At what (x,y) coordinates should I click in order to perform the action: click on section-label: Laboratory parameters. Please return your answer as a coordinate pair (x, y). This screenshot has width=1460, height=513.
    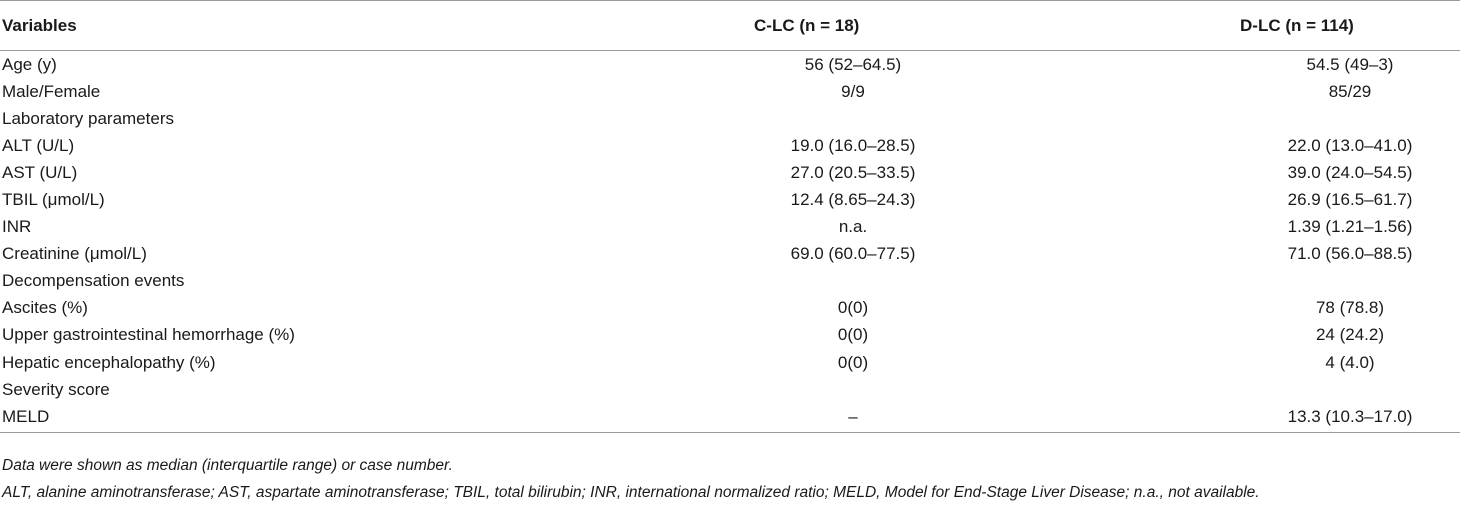
    Looking at the image, I should click on (88, 118).